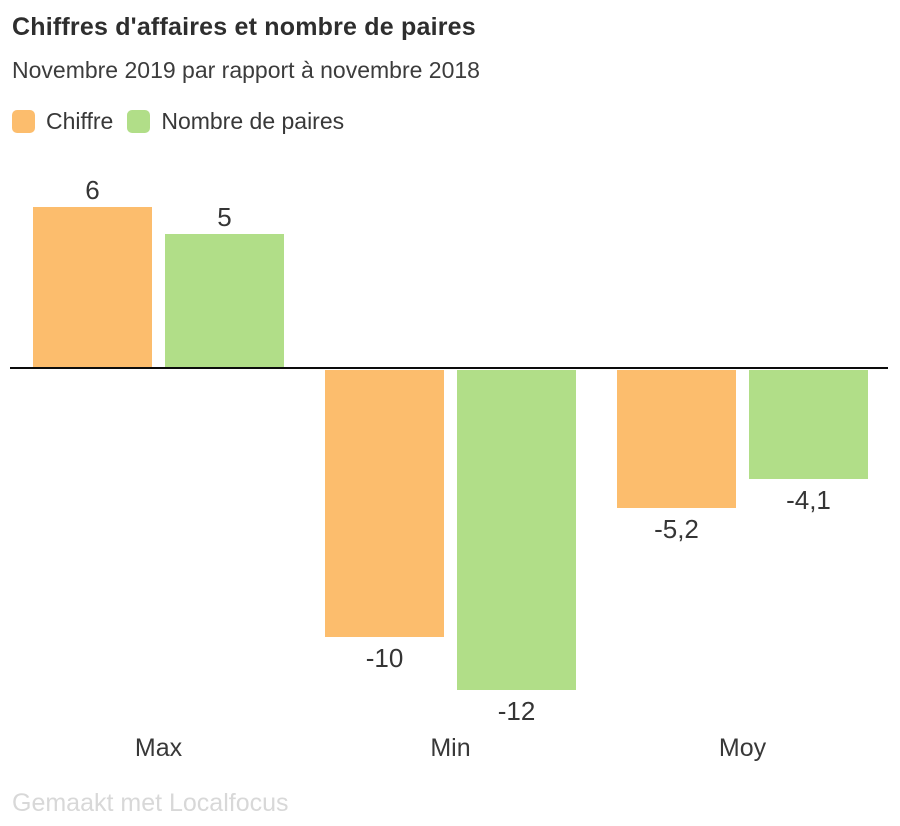 This screenshot has width=900, height=826. What do you see at coordinates (516, 710) in the screenshot?
I see `value-label-nombre-de-paires-min: -12` at bounding box center [516, 710].